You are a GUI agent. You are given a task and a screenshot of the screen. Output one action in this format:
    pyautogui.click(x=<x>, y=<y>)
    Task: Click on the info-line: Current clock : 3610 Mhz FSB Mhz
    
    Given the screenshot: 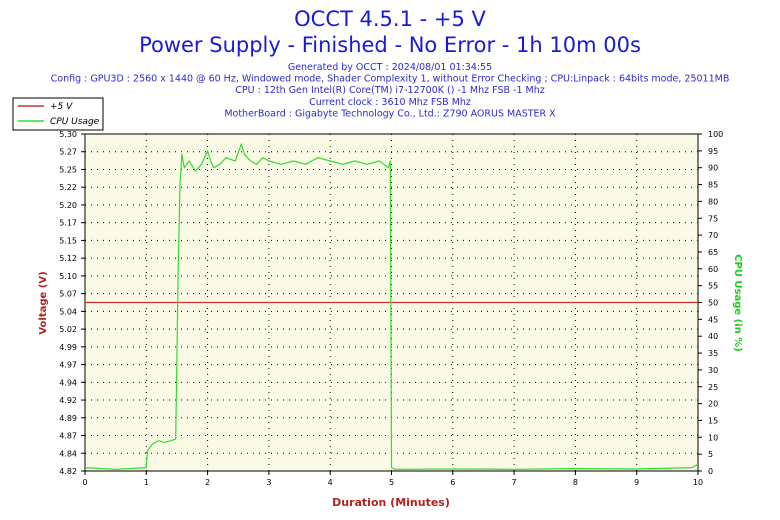 What is the action you would take?
    pyautogui.click(x=390, y=102)
    